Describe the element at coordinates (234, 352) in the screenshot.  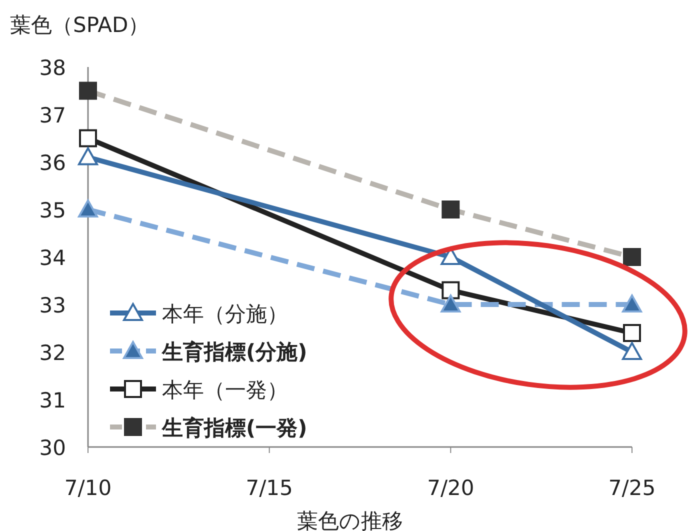
I see `legend-label: 生育指標(分施)` at that location.